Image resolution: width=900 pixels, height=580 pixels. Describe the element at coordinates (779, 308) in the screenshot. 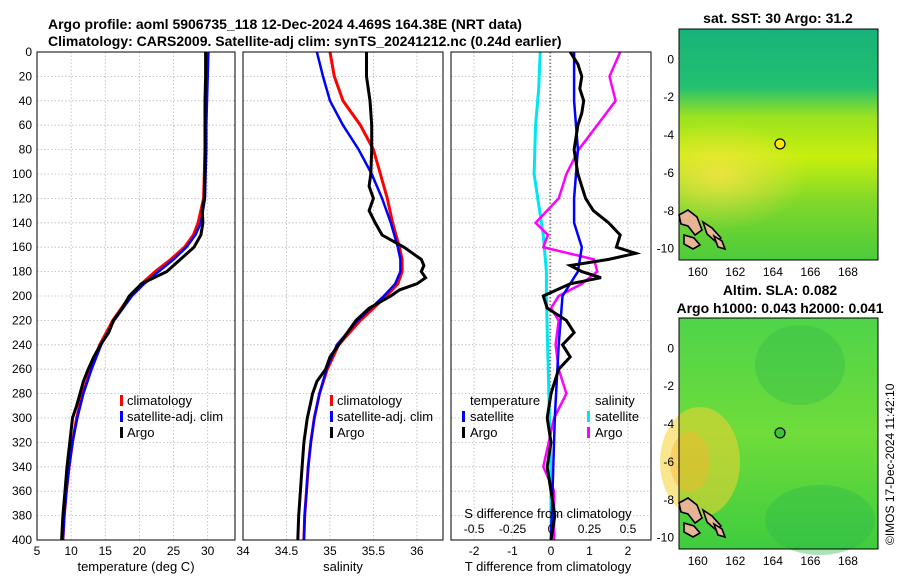

I see `sla-map-title-2: Argo h1000: 0.043 h2000: 0.041` at that location.